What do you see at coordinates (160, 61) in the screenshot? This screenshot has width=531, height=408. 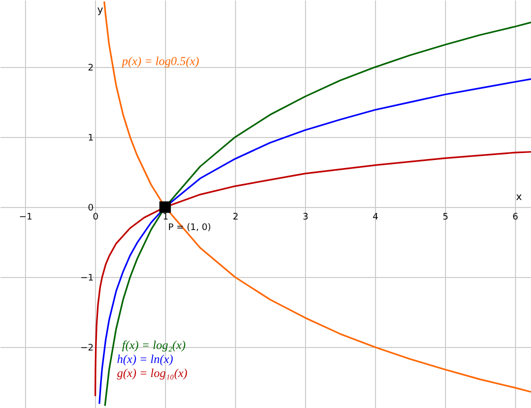 I see `series-label: p(x) = log0.5(x)` at bounding box center [160, 61].